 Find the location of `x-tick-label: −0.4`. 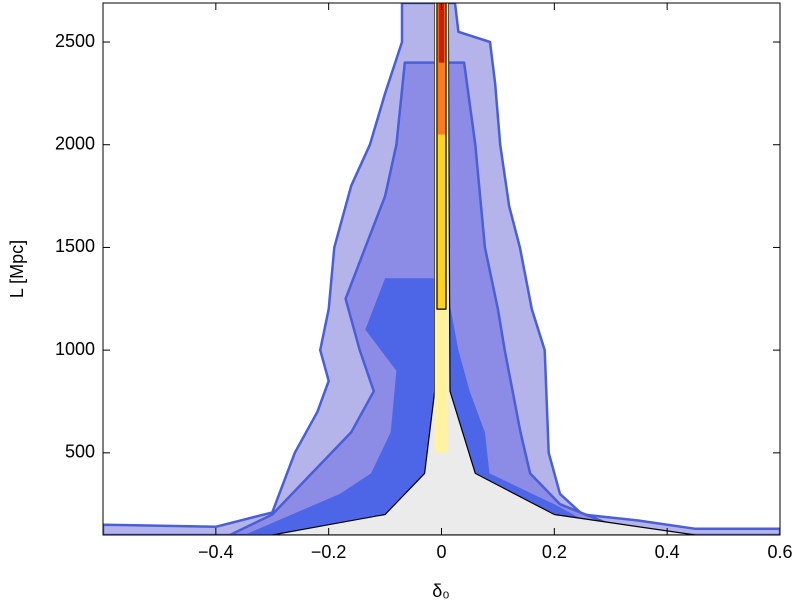

x-tick-label: −0.4 is located at coordinates (216, 552).